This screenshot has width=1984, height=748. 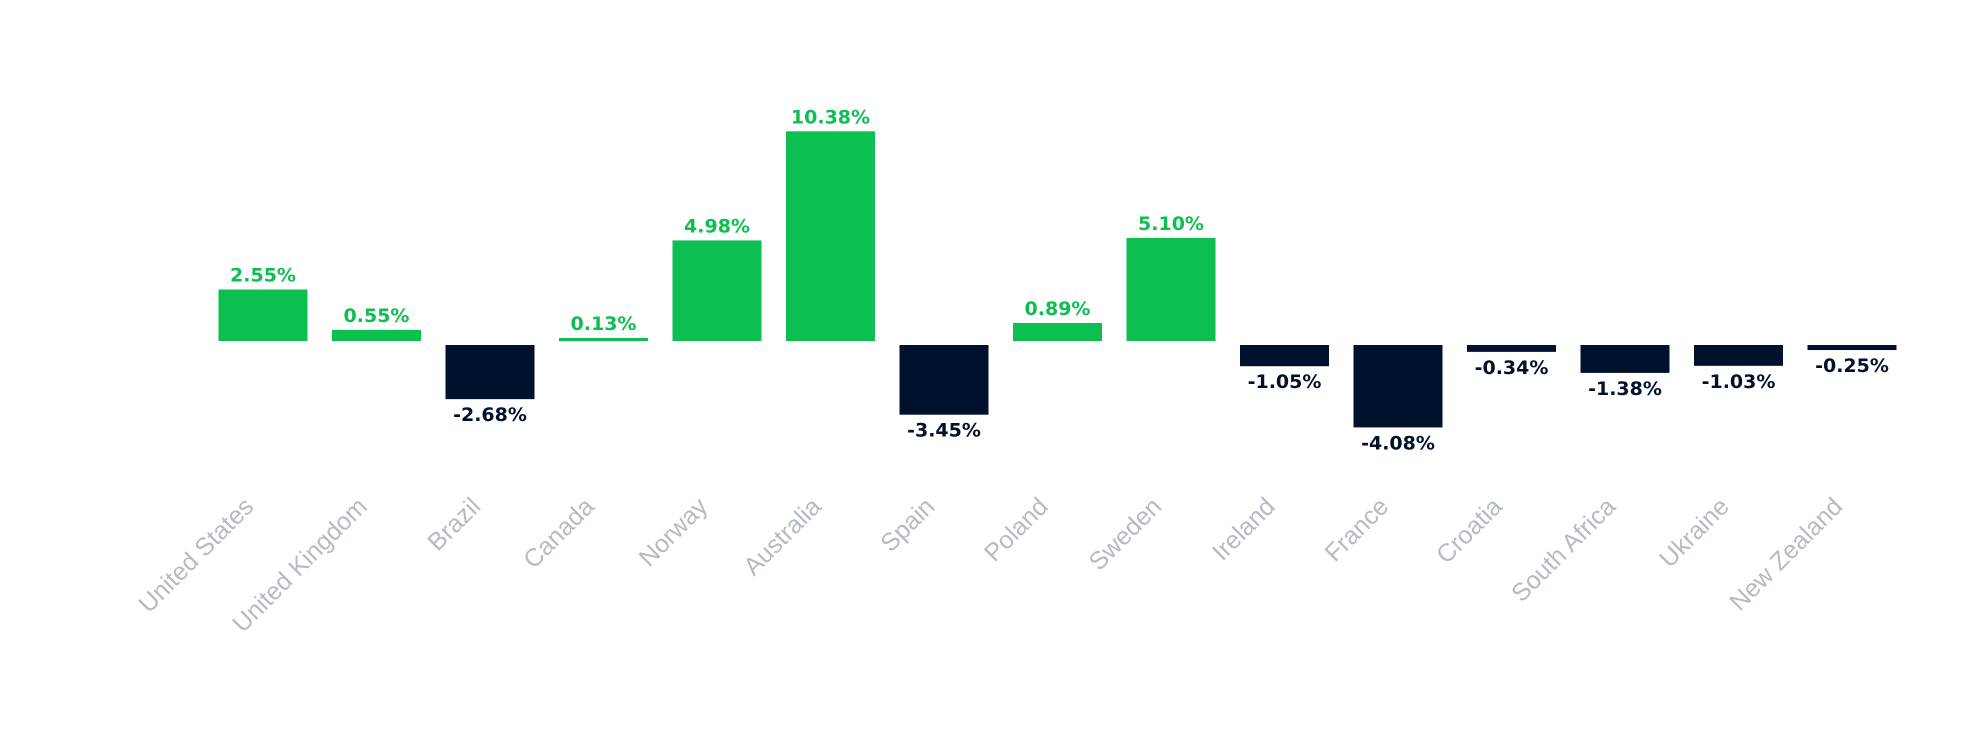 I want to click on value-label-new-zealand: -0.25%, so click(x=1852, y=366).